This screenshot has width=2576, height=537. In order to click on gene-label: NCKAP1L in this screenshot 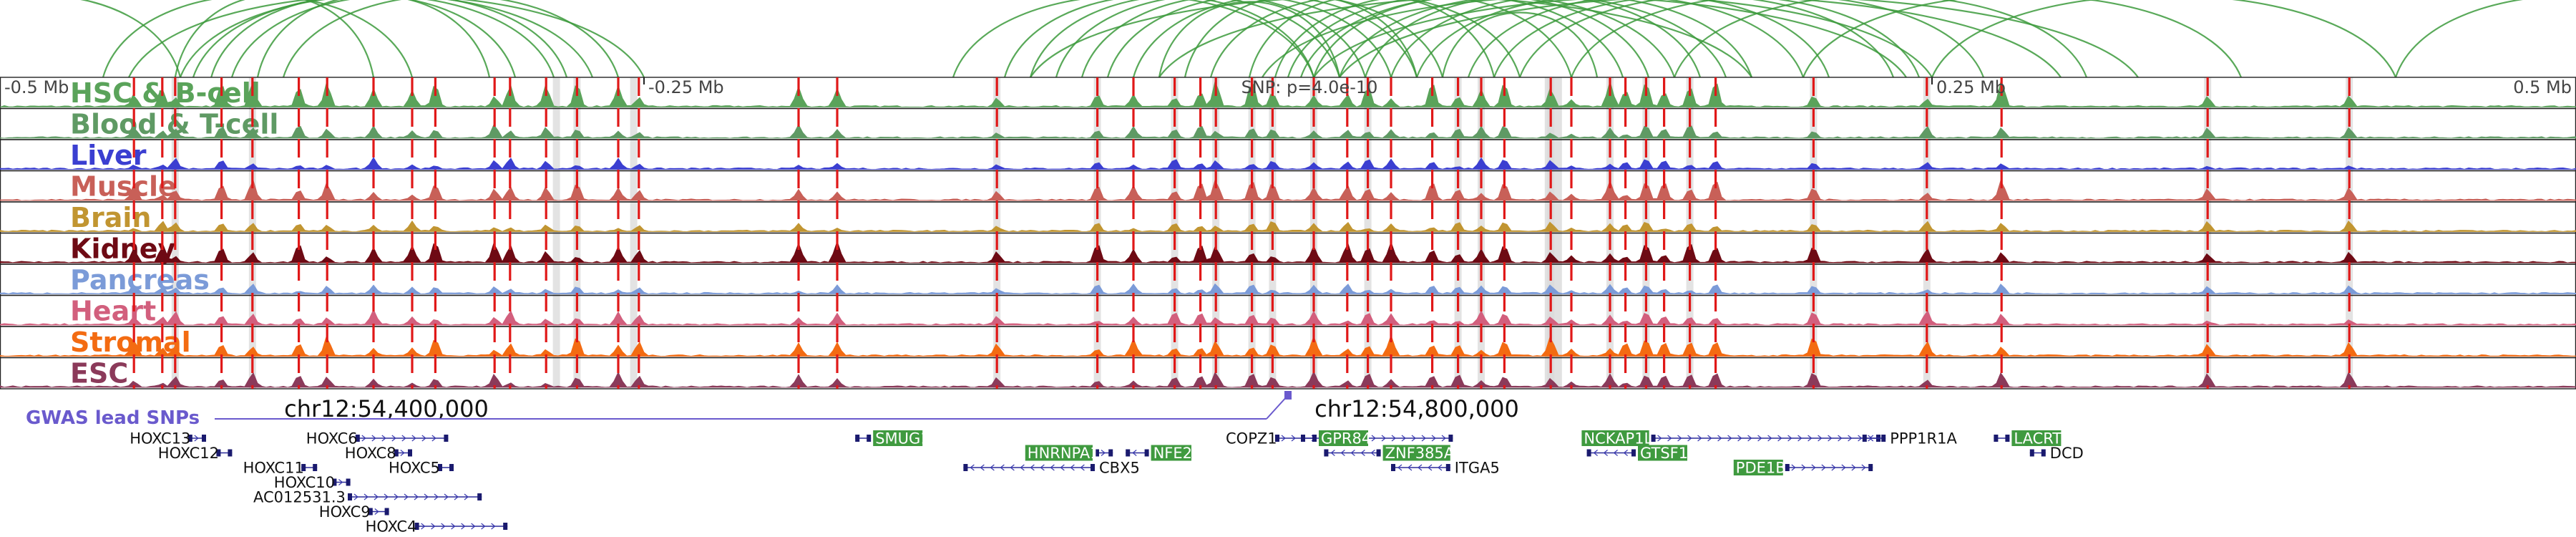, I will do `click(1618, 439)`.